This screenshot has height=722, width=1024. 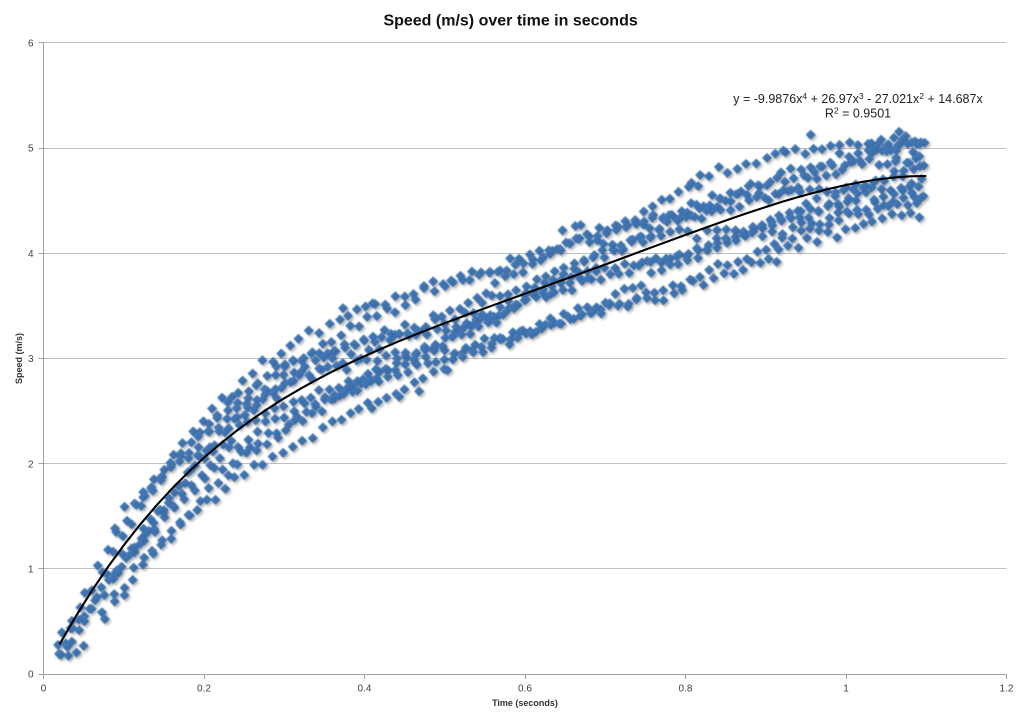 I want to click on svg-text: Speed (m/s), so click(x=19, y=358).